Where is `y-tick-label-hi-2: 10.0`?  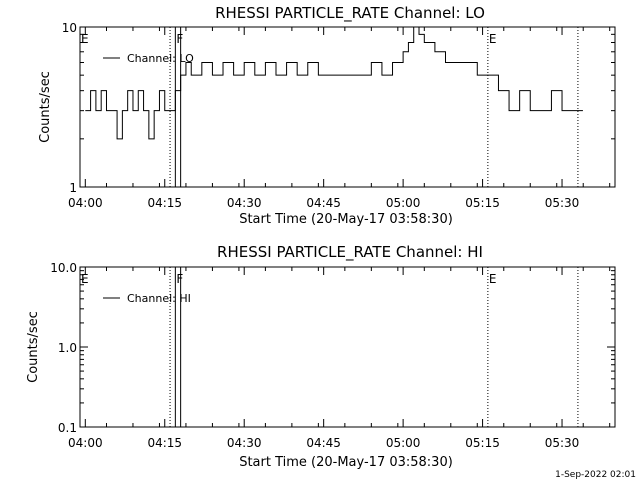 y-tick-label-hi-2: 10.0 is located at coordinates (63, 268).